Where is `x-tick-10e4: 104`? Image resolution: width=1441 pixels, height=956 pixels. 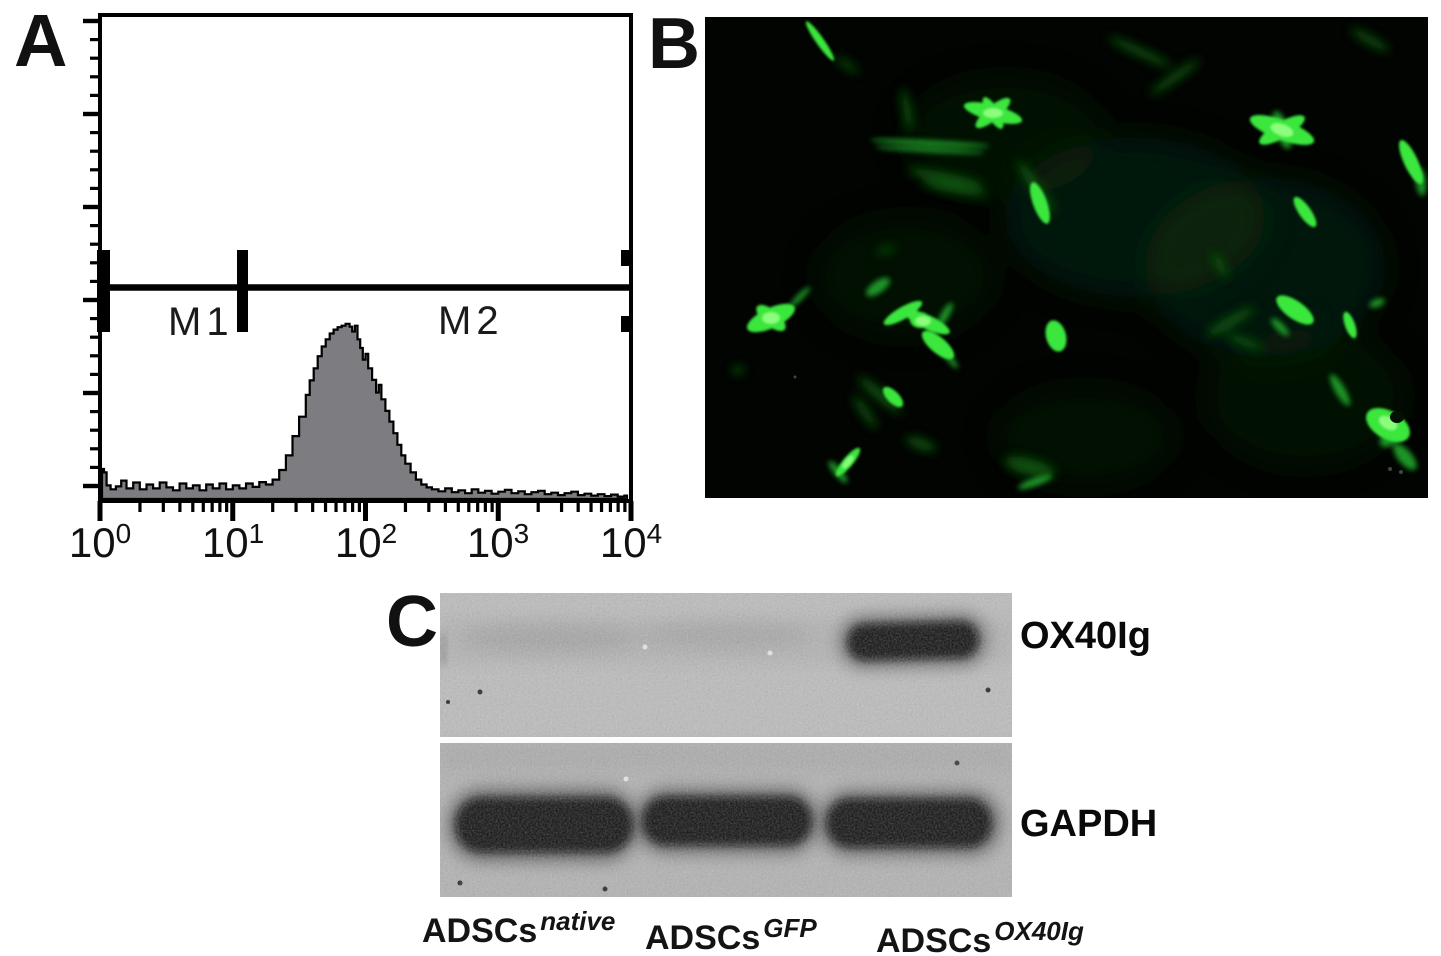 x-tick-10e4: 104 is located at coordinates (631, 542).